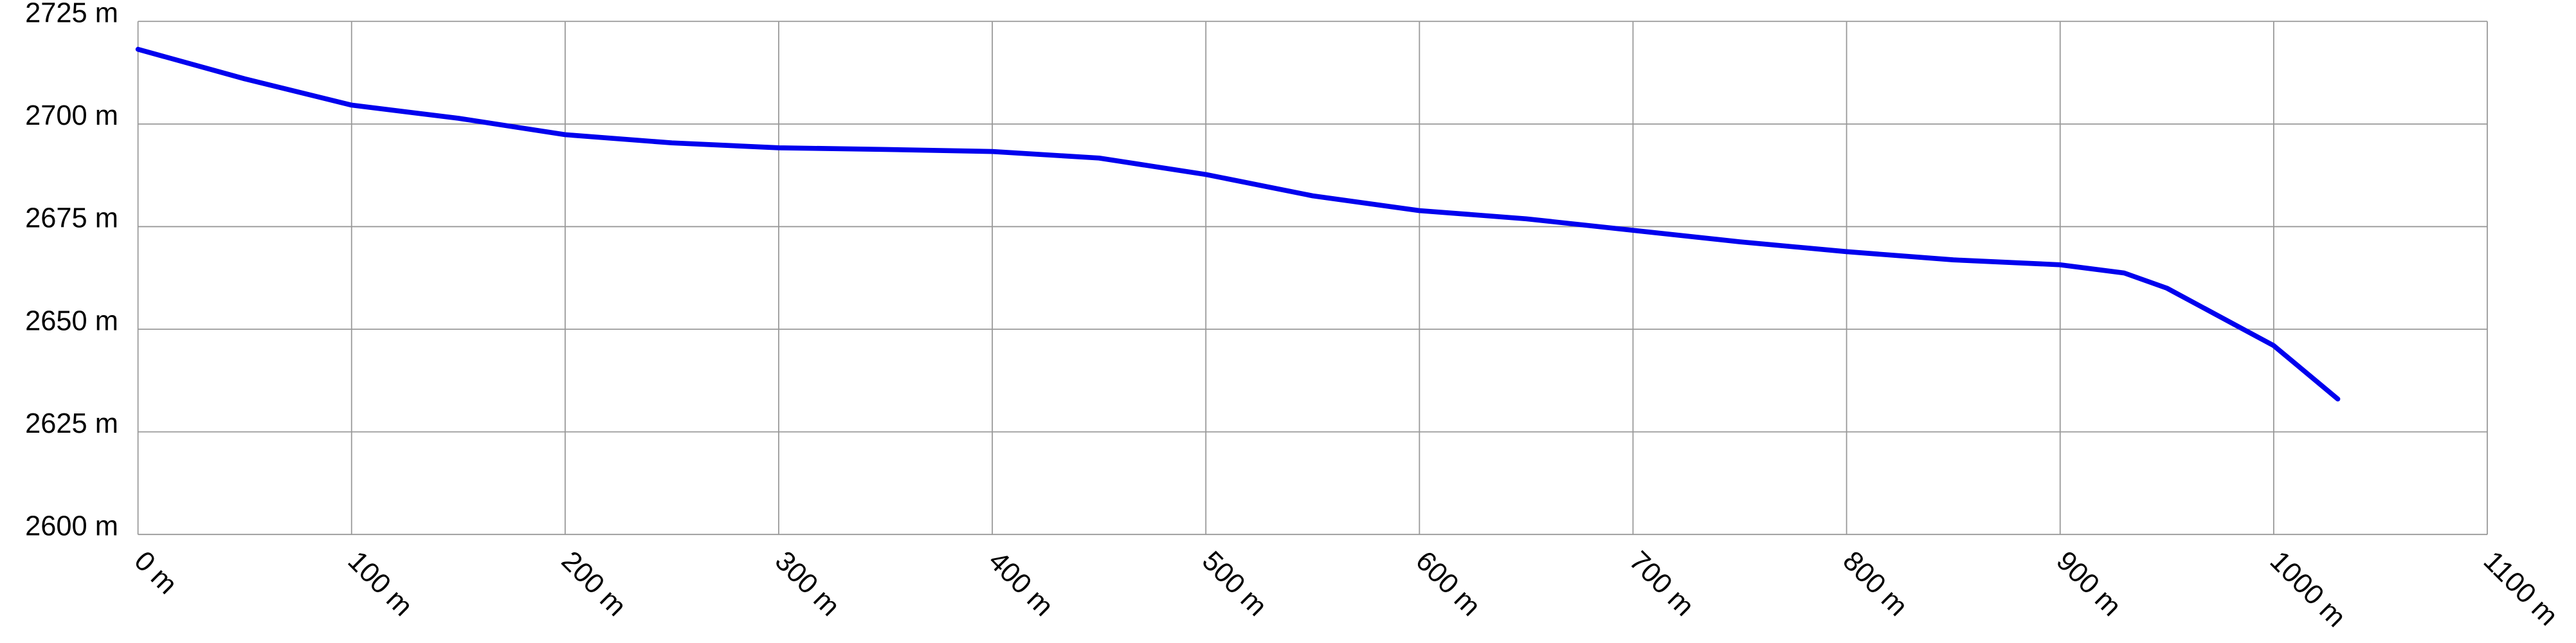 This screenshot has width=2576, height=643. I want to click on x-tick-label: 300 m, so click(807, 583).